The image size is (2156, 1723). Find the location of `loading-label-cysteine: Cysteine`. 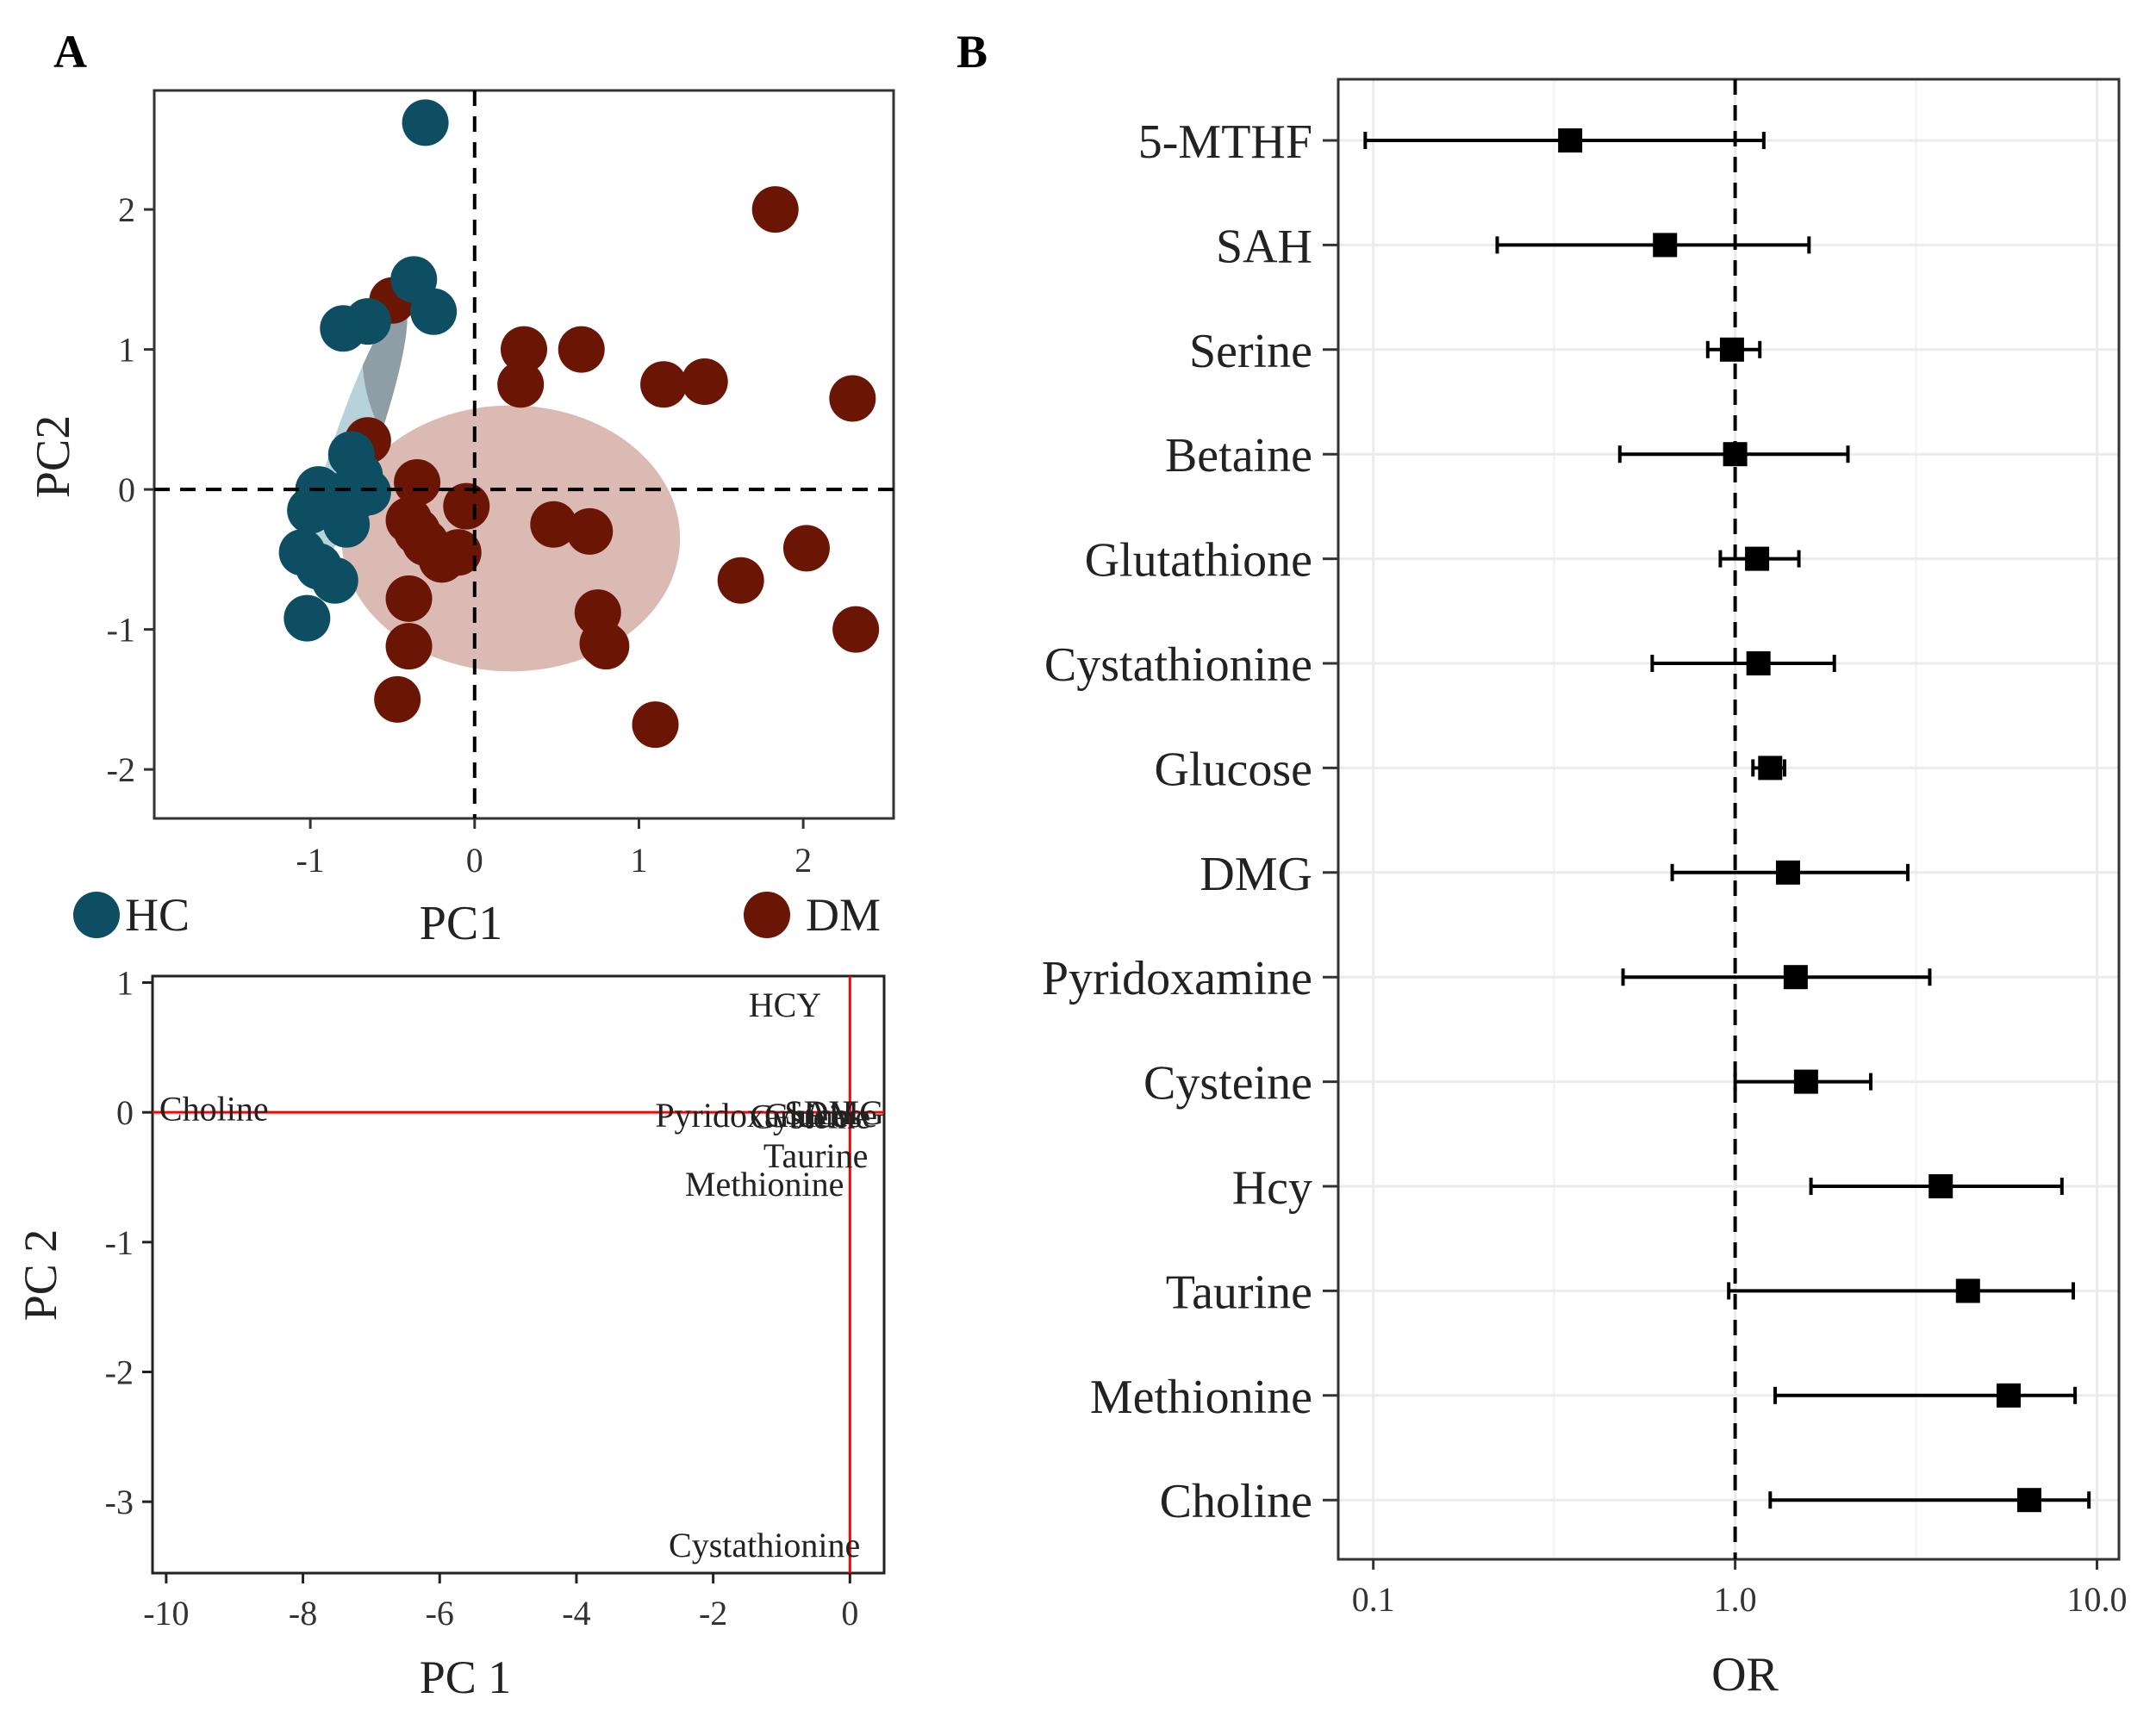

loading-label-cysteine: Cysteine is located at coordinates (810, 1117).